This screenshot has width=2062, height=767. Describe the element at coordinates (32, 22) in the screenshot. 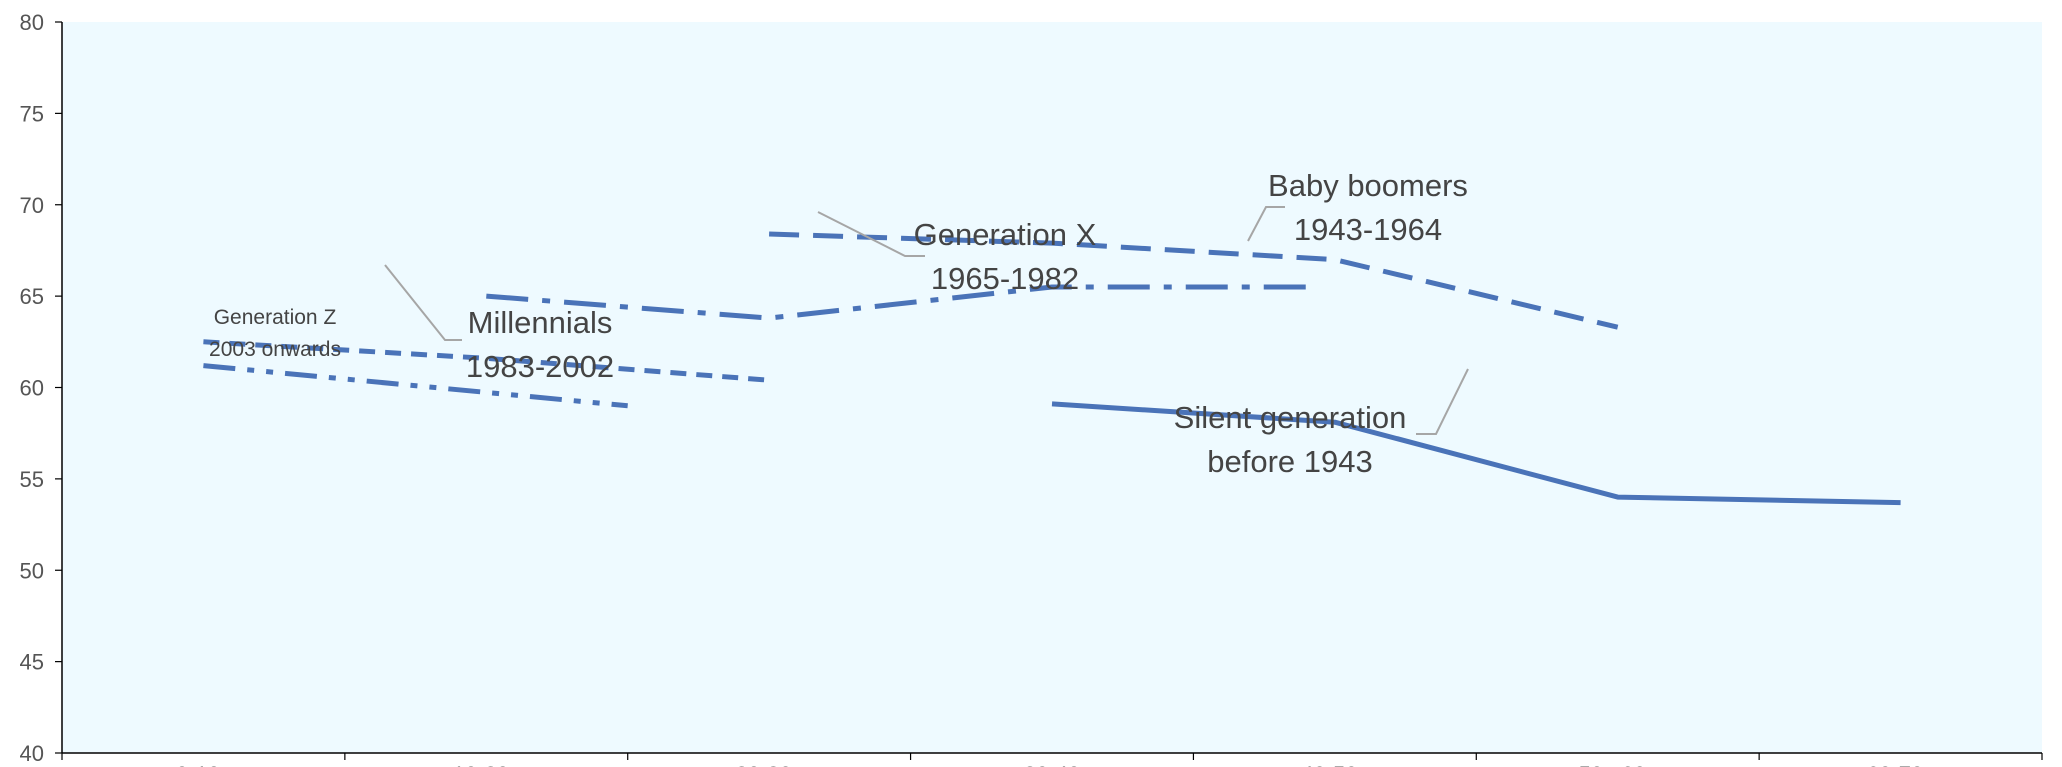

I see `y-tick-label: 80` at that location.